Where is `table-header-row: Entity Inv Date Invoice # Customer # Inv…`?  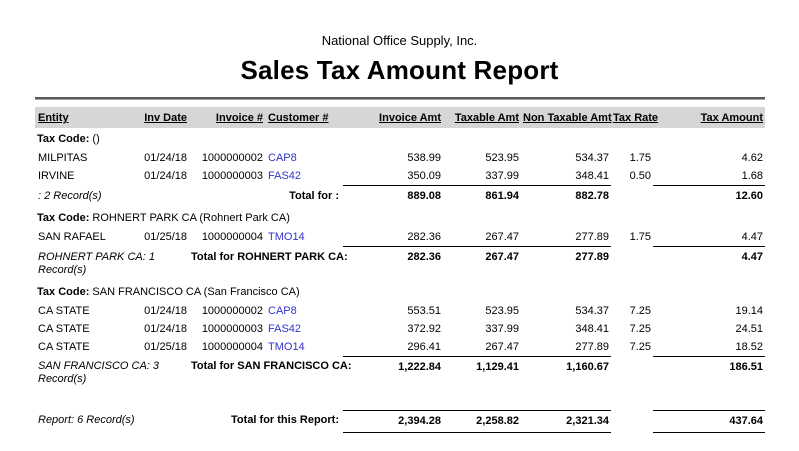 table-header-row: Entity Inv Date Invoice # Customer # Inv… is located at coordinates (400, 117).